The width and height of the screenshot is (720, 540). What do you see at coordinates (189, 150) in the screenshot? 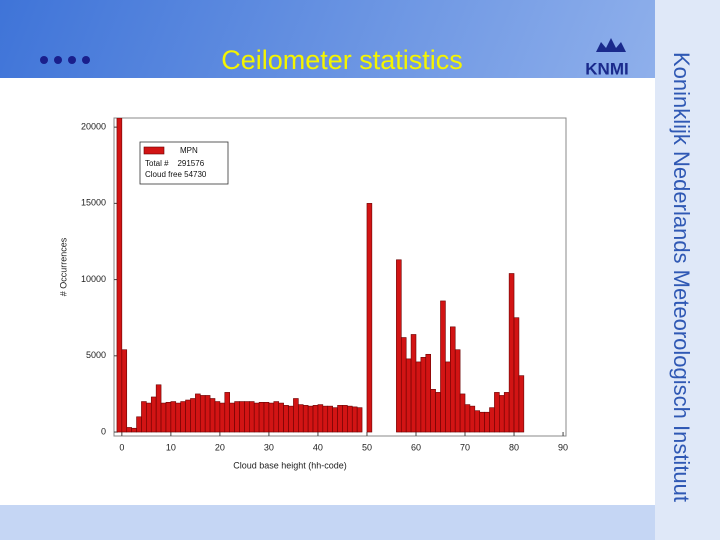
I see `legend-label: MPN` at bounding box center [189, 150].